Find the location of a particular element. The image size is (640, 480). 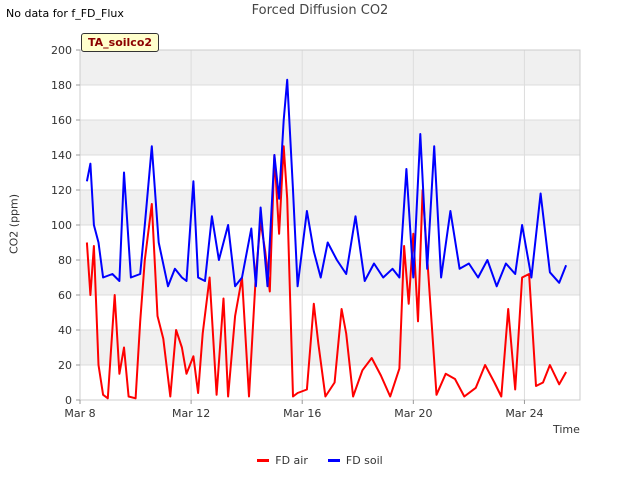

legend: FD air FD soil is located at coordinates (320, 460).